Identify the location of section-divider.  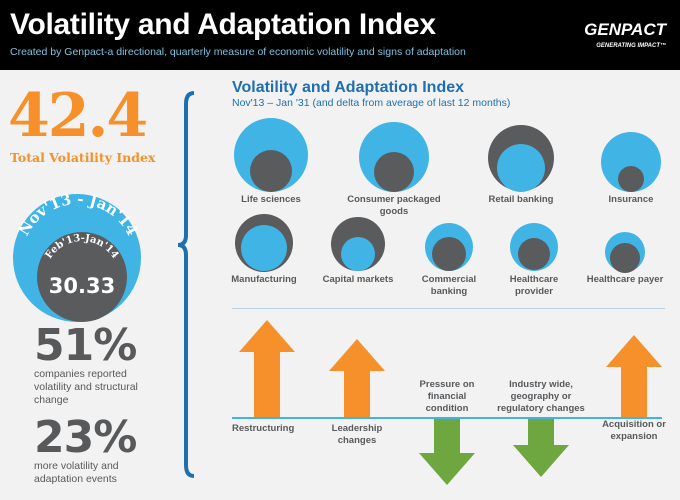
(448, 308).